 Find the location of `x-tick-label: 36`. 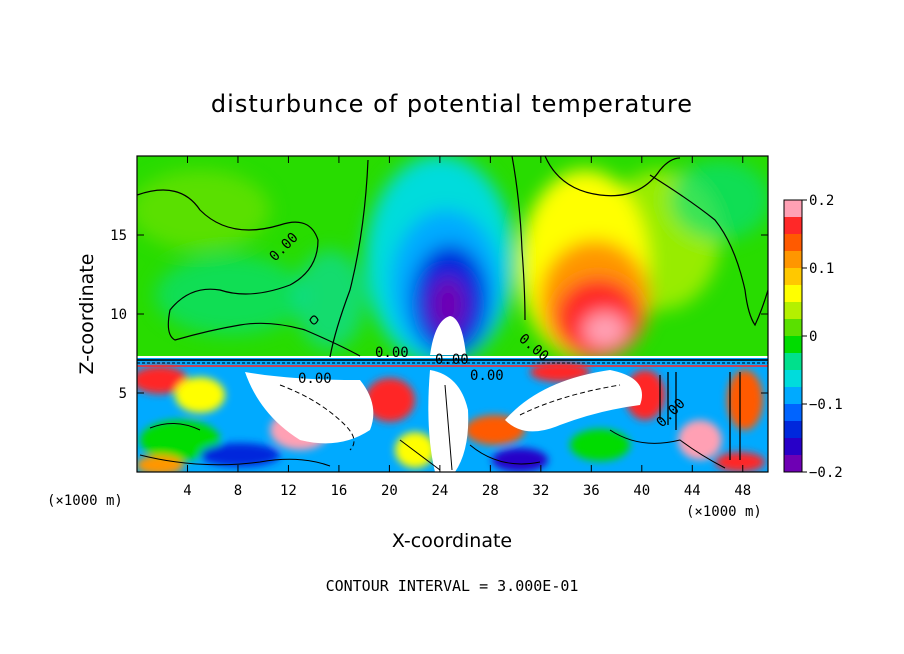

x-tick-label: 36 is located at coordinates (591, 491).